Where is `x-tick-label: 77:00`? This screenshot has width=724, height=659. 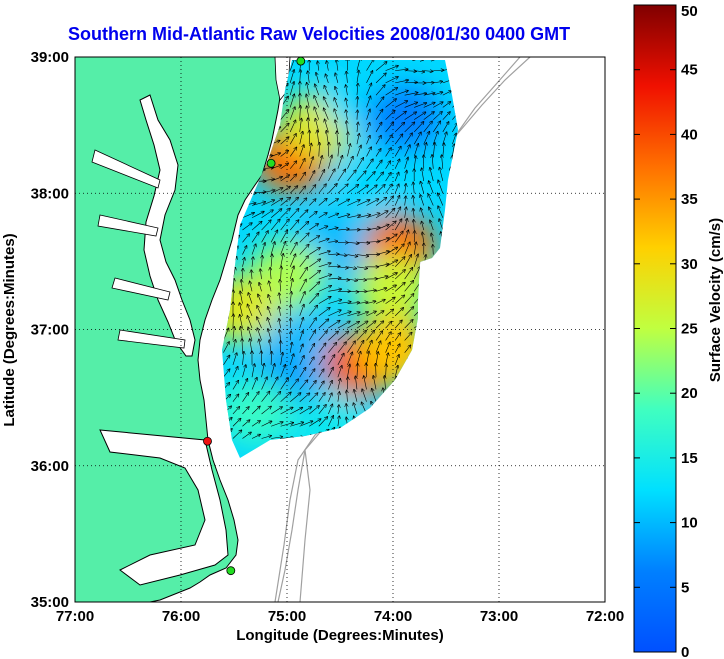 x-tick-label: 77:00 is located at coordinates (75, 616).